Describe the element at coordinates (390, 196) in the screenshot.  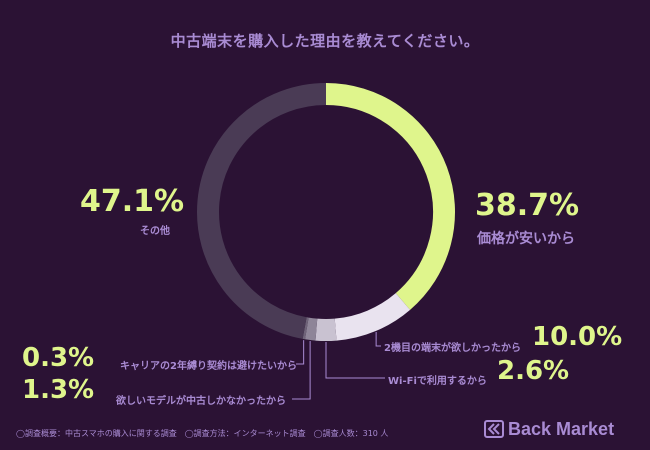
I see `donut-slice-price` at that location.